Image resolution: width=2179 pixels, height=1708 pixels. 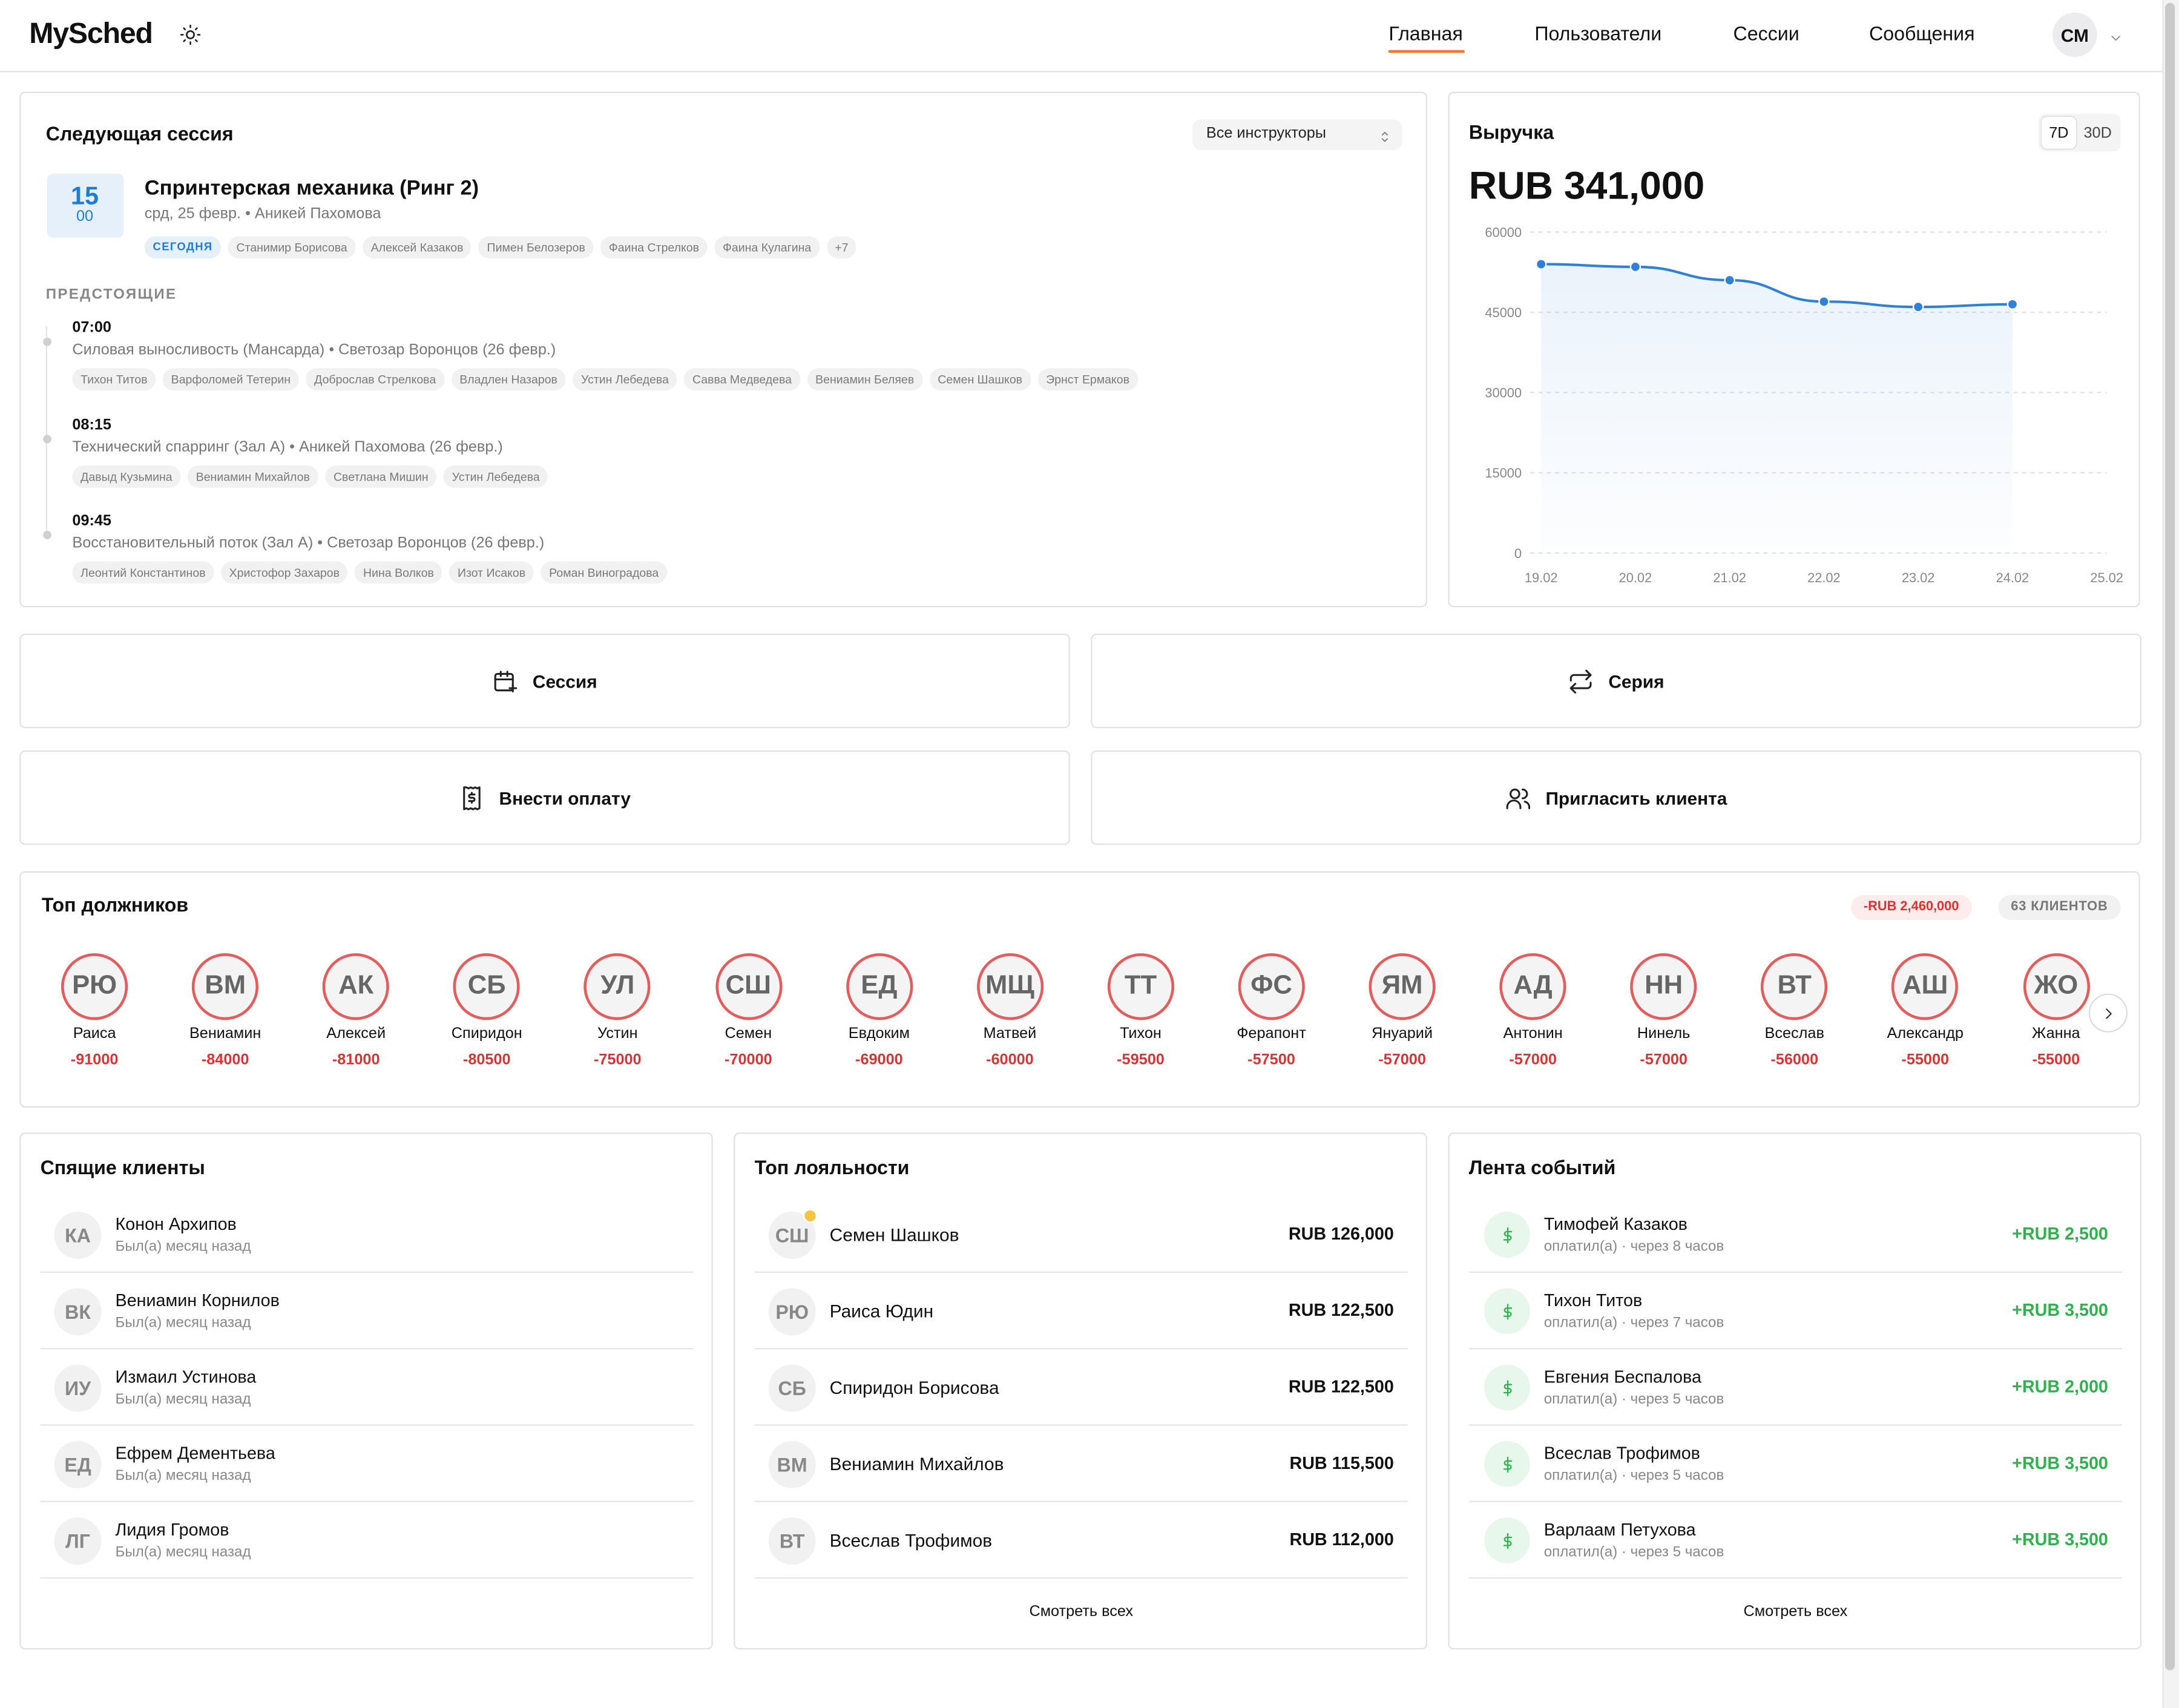 I want to click on debtor-avatar: ВМ, so click(x=226, y=986).